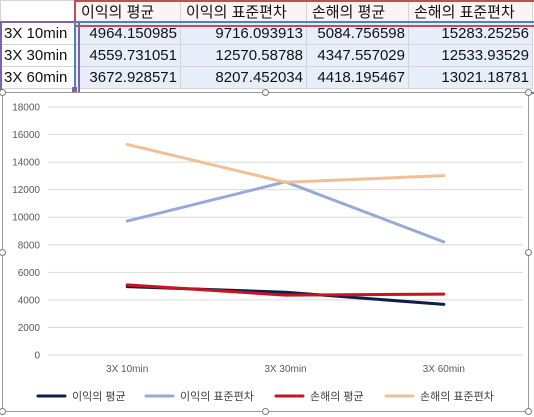 This screenshot has width=534, height=417. Describe the element at coordinates (127, 369) in the screenshot. I see `x-tick-label: 3X 10min` at that location.